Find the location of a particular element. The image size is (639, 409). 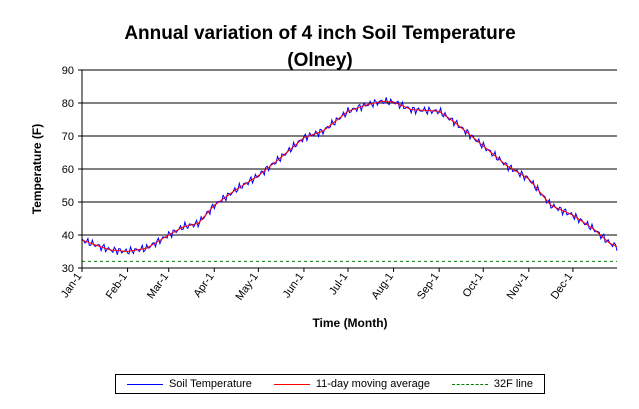

x-tick-label: Feb-1 is located at coordinates (117, 286).